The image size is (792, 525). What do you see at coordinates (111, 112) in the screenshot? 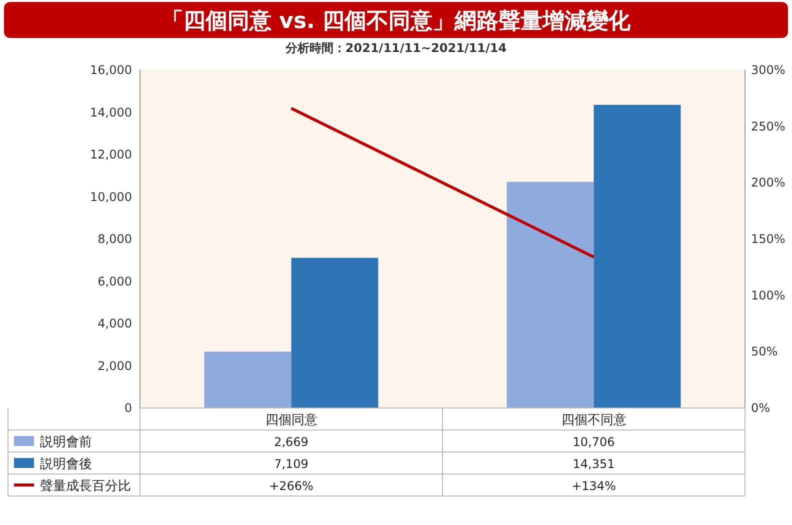
I see `y-tick-label: 14,000` at bounding box center [111, 112].